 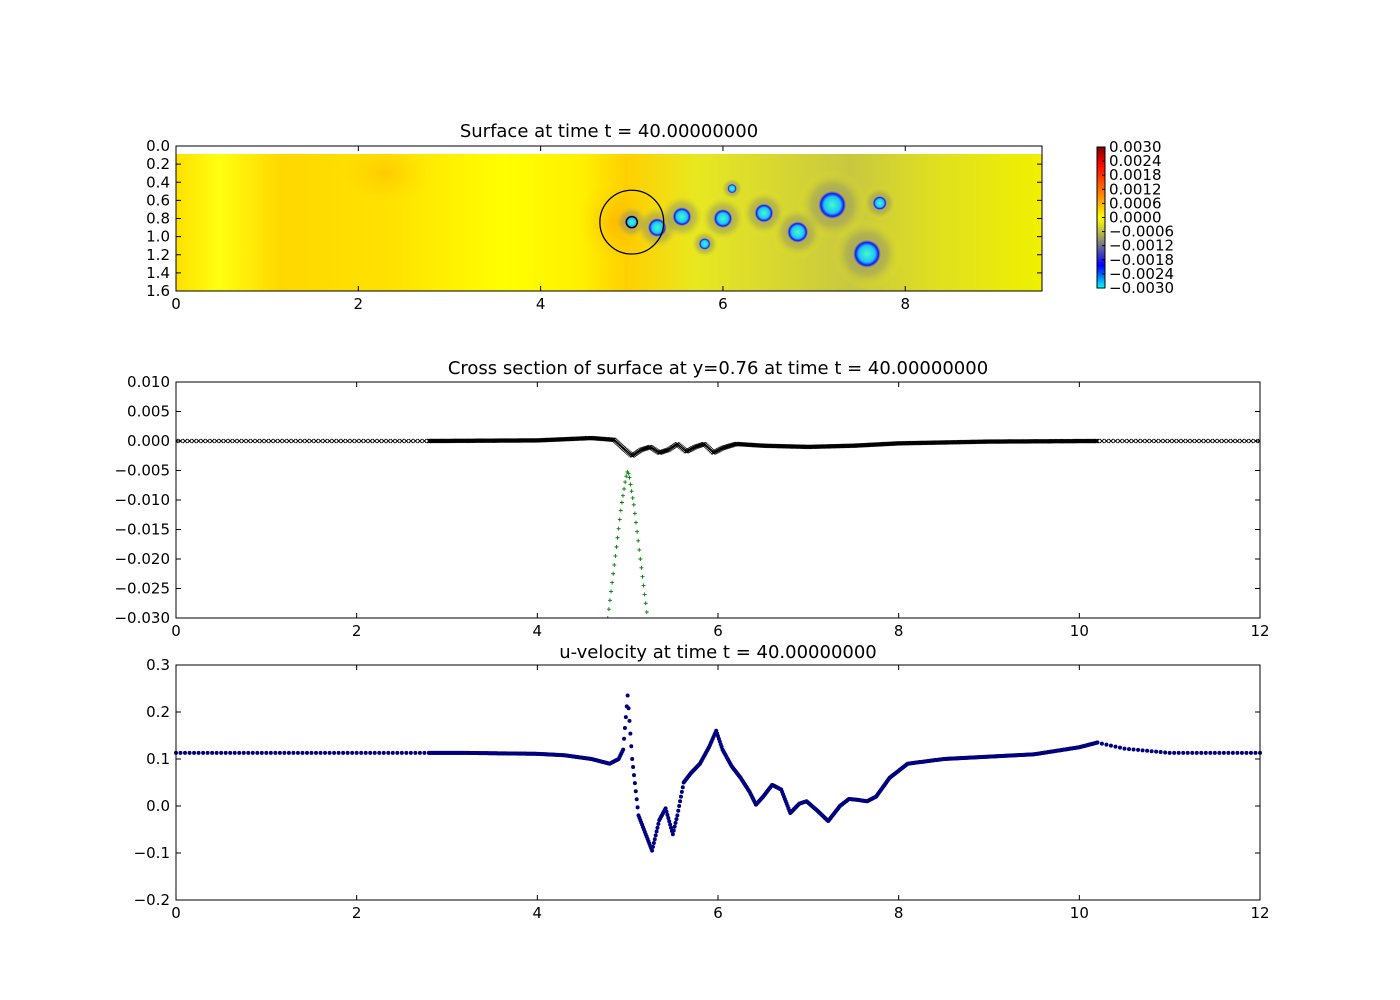 What do you see at coordinates (158, 219) in the screenshot?
I see `y-tick-label: 0.8` at bounding box center [158, 219].